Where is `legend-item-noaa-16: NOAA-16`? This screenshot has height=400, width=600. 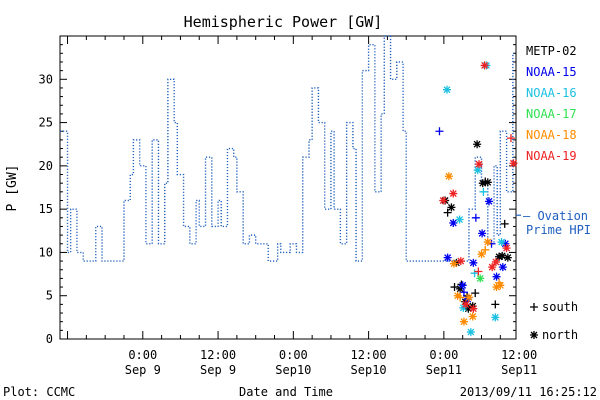 legend-item-noaa-16: NOAA-16 is located at coordinates (551, 93).